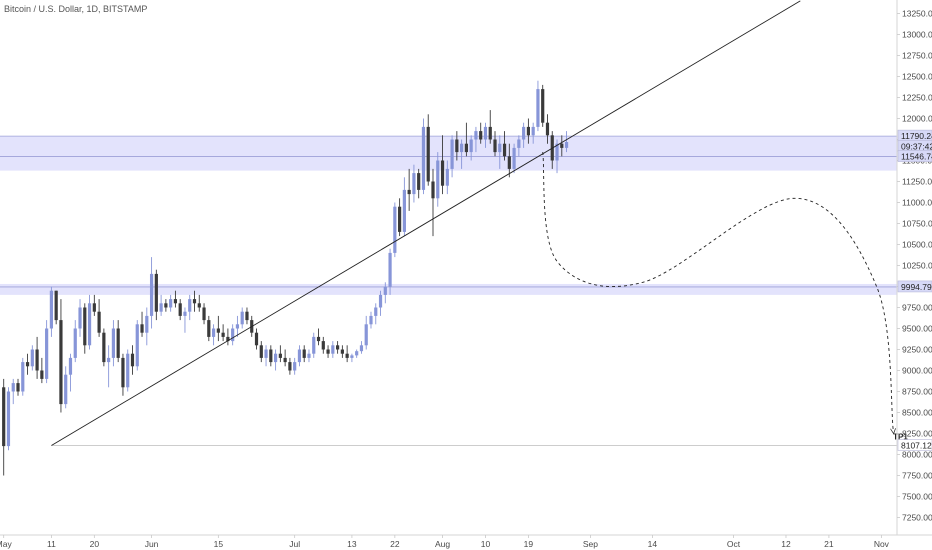  What do you see at coordinates (590, 544) in the screenshot?
I see `x-tick-label-11: Sep` at bounding box center [590, 544].